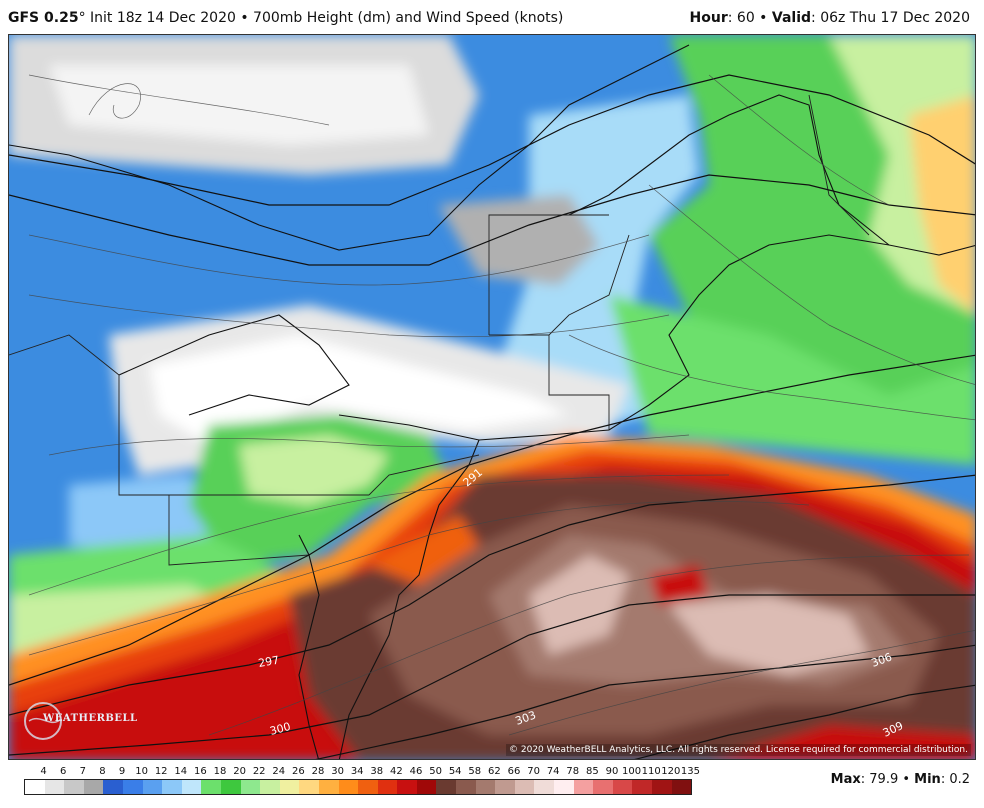 This screenshot has width=984, height=808. What do you see at coordinates (43, 18) in the screenshot?
I see `model-name: GFS 0.25` at bounding box center [43, 18].